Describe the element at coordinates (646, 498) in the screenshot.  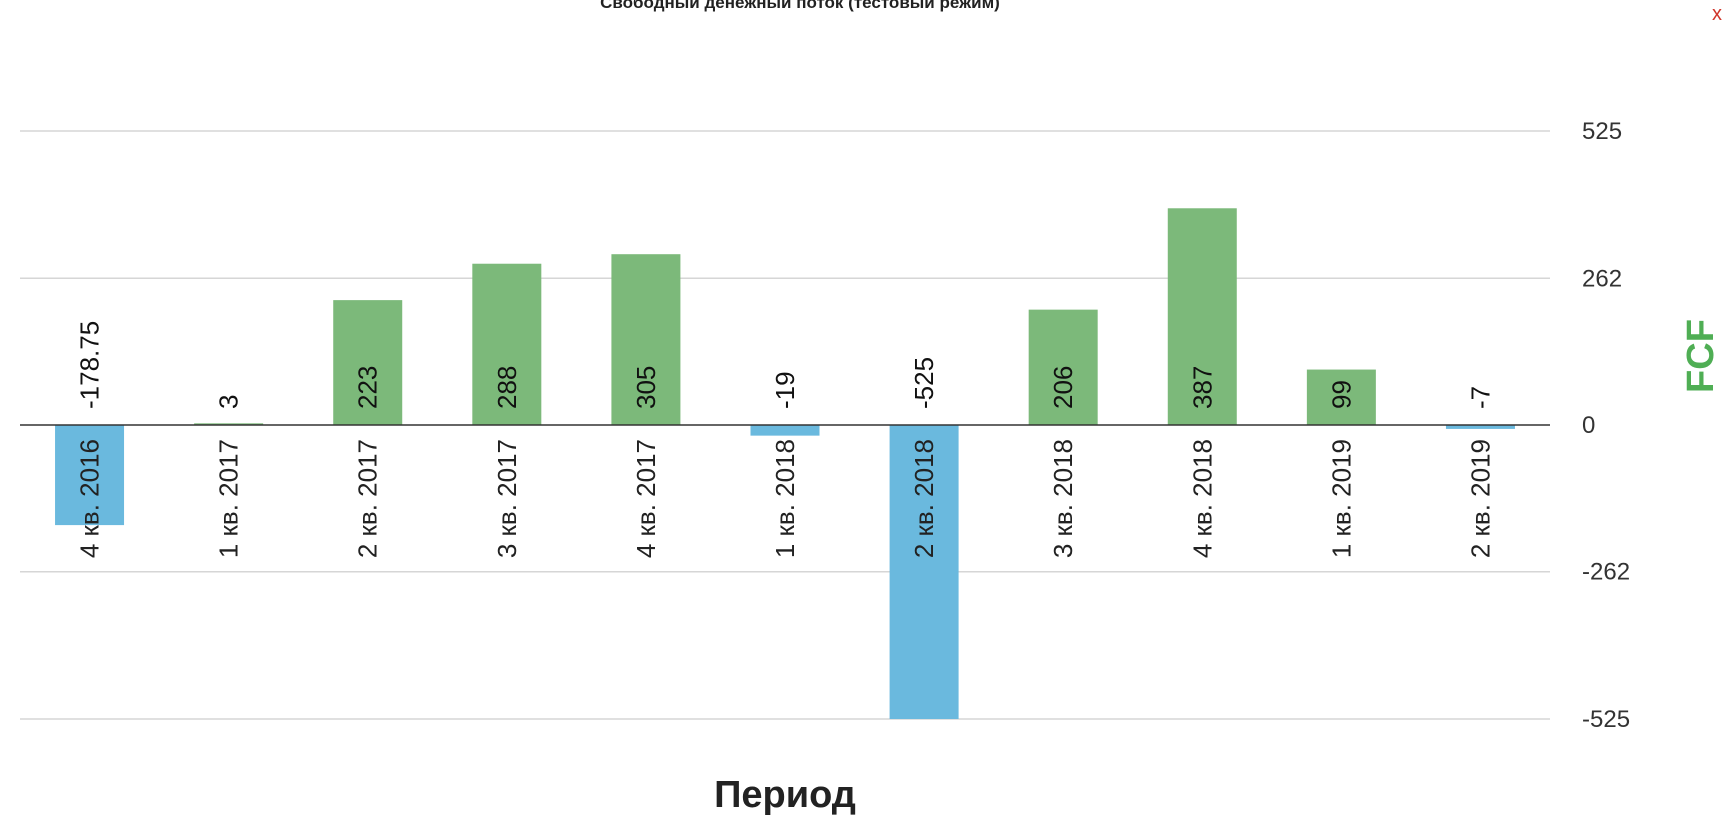
I see `category-label: 4 кв. 2017` at that location.